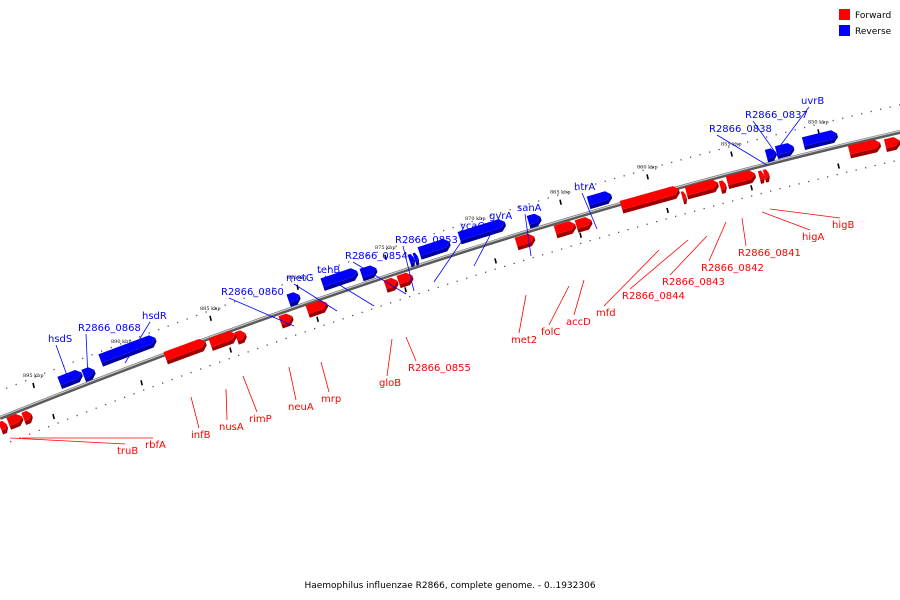  Describe the element at coordinates (865, 23) in the screenshot. I see `legend: Forward Reverse` at that location.